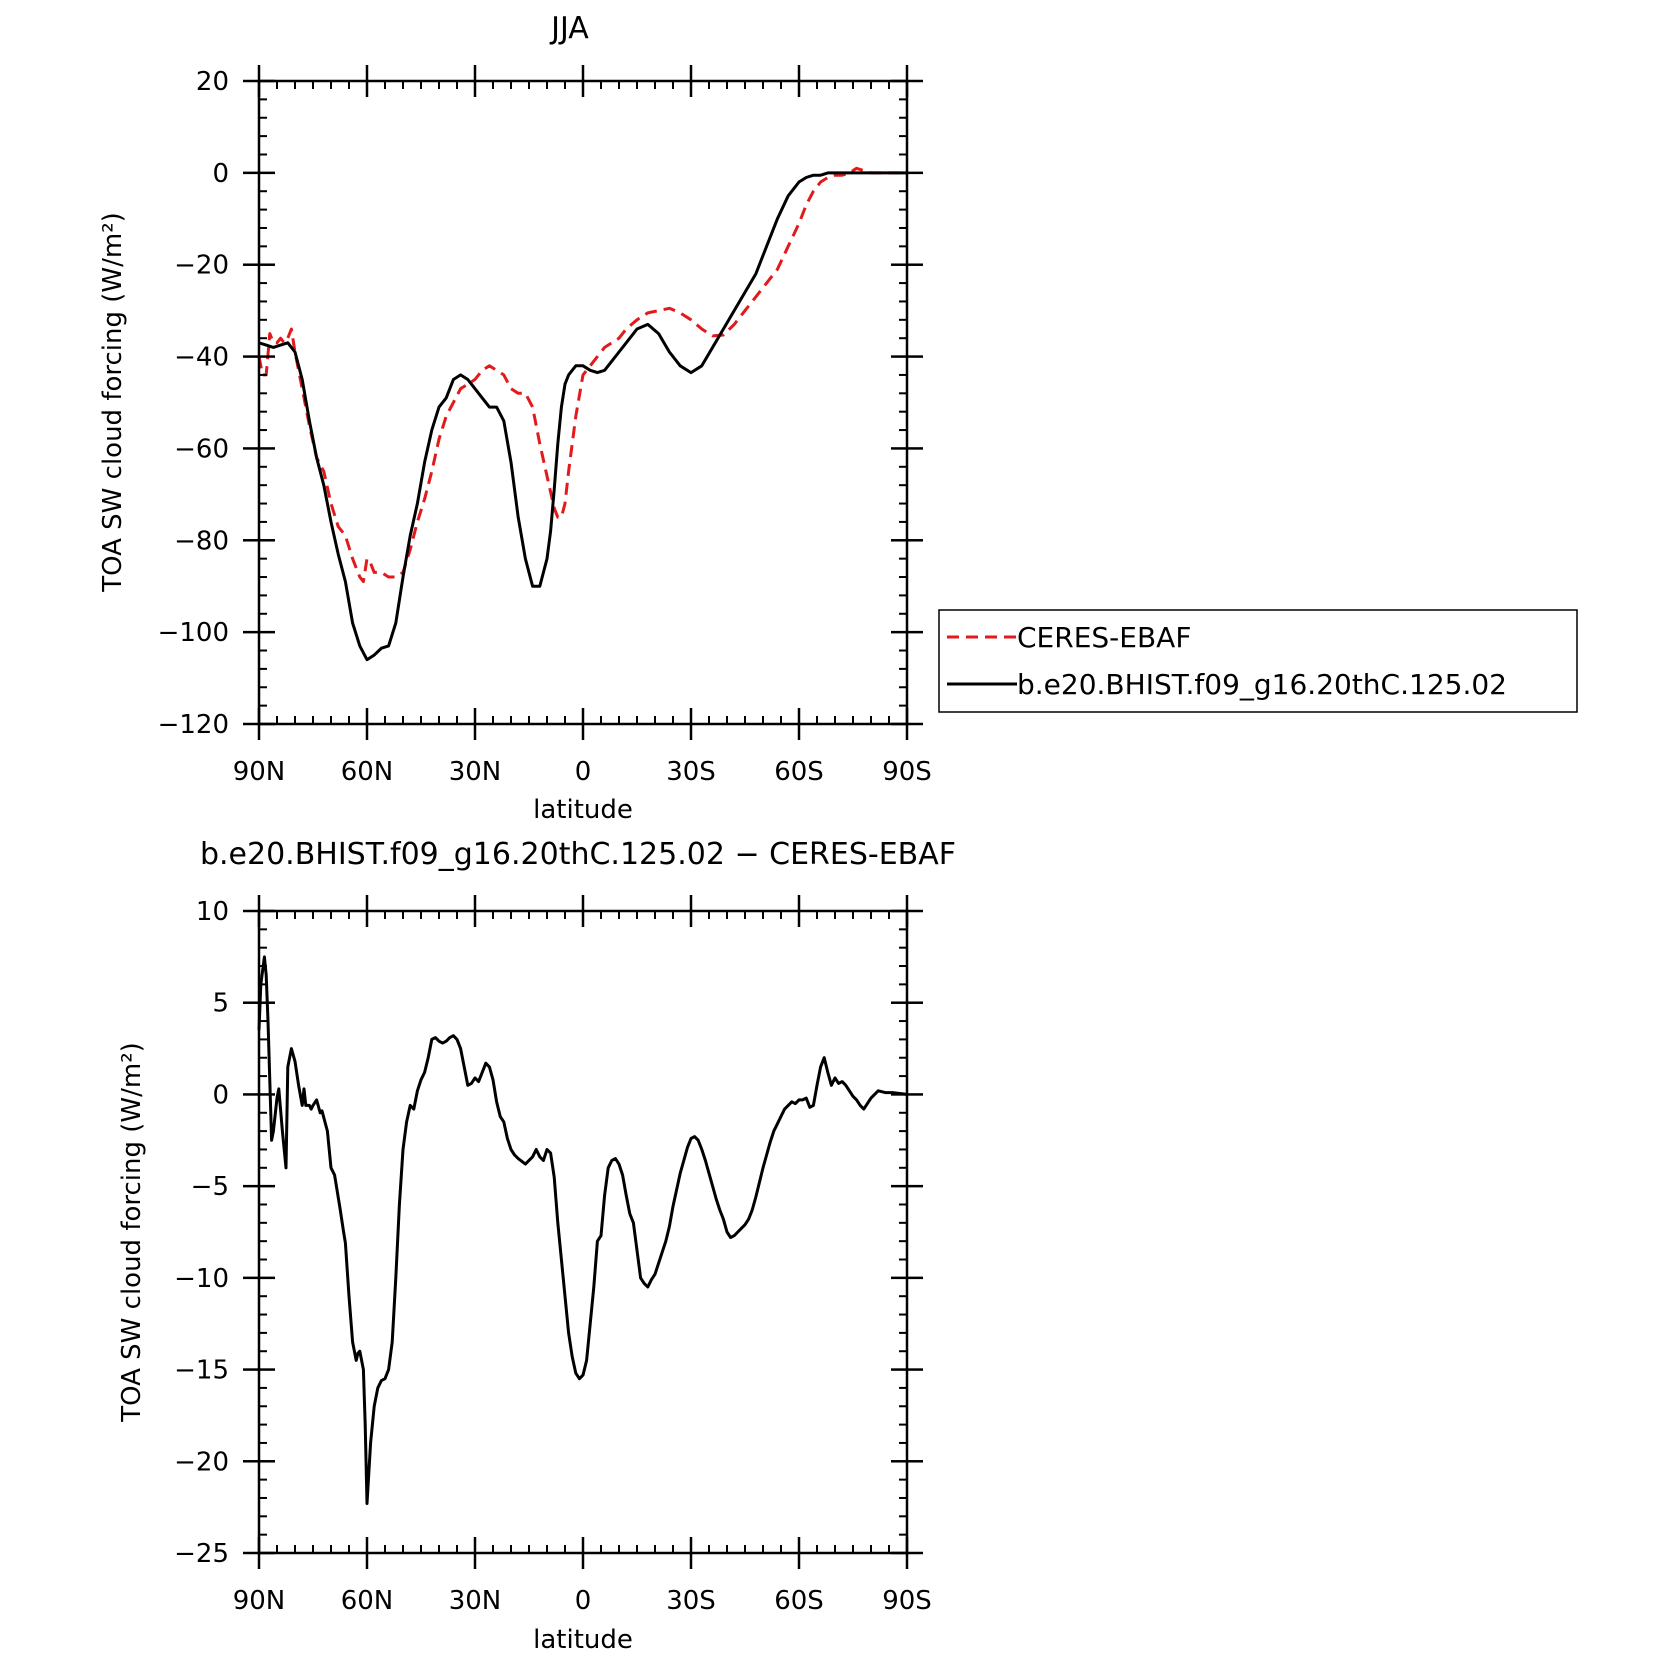 The width and height of the screenshot is (1663, 1663). What do you see at coordinates (193, 725) in the screenshot?
I see `top-y-tick-label: −120` at bounding box center [193, 725].